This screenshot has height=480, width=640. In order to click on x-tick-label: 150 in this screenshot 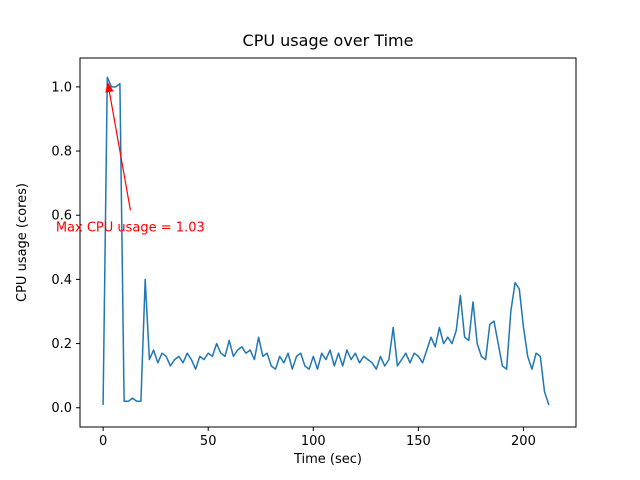, I will do `click(418, 441)`.